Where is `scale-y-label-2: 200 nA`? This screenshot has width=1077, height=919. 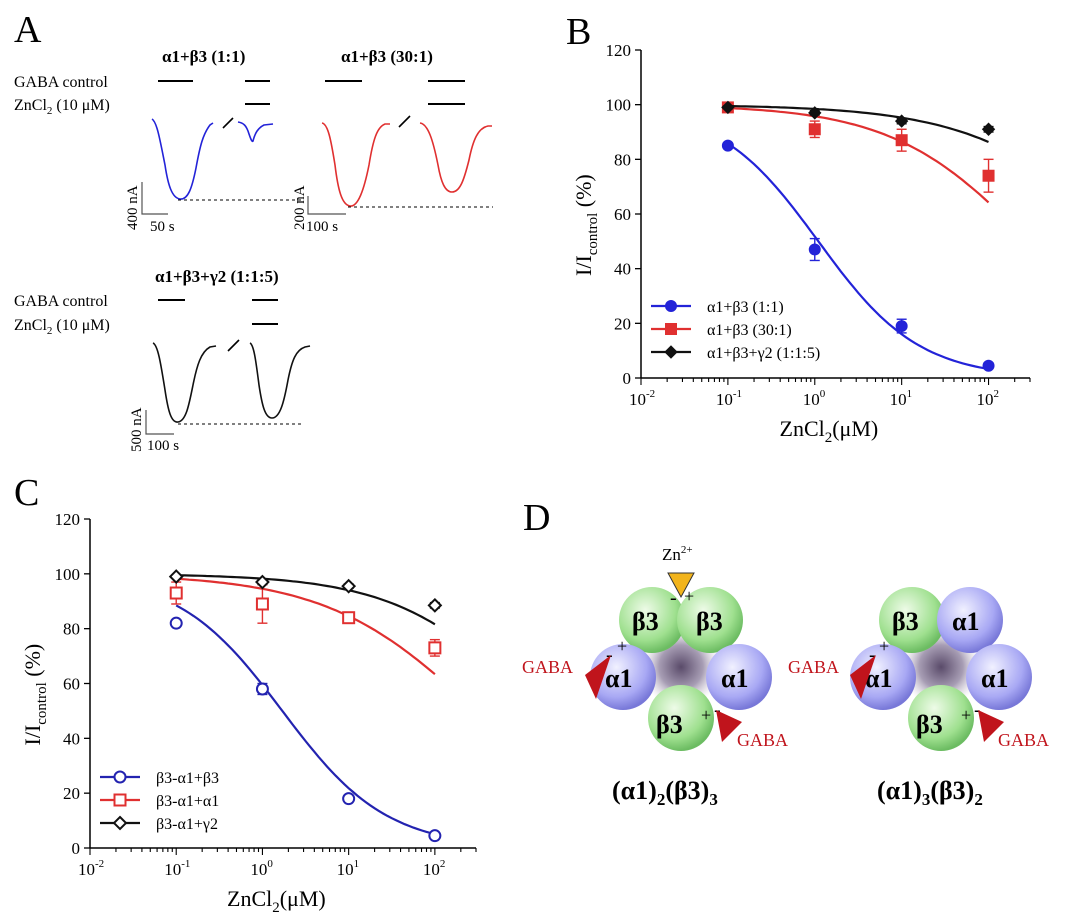 scale-y-label-2: 200 nA is located at coordinates (300, 207).